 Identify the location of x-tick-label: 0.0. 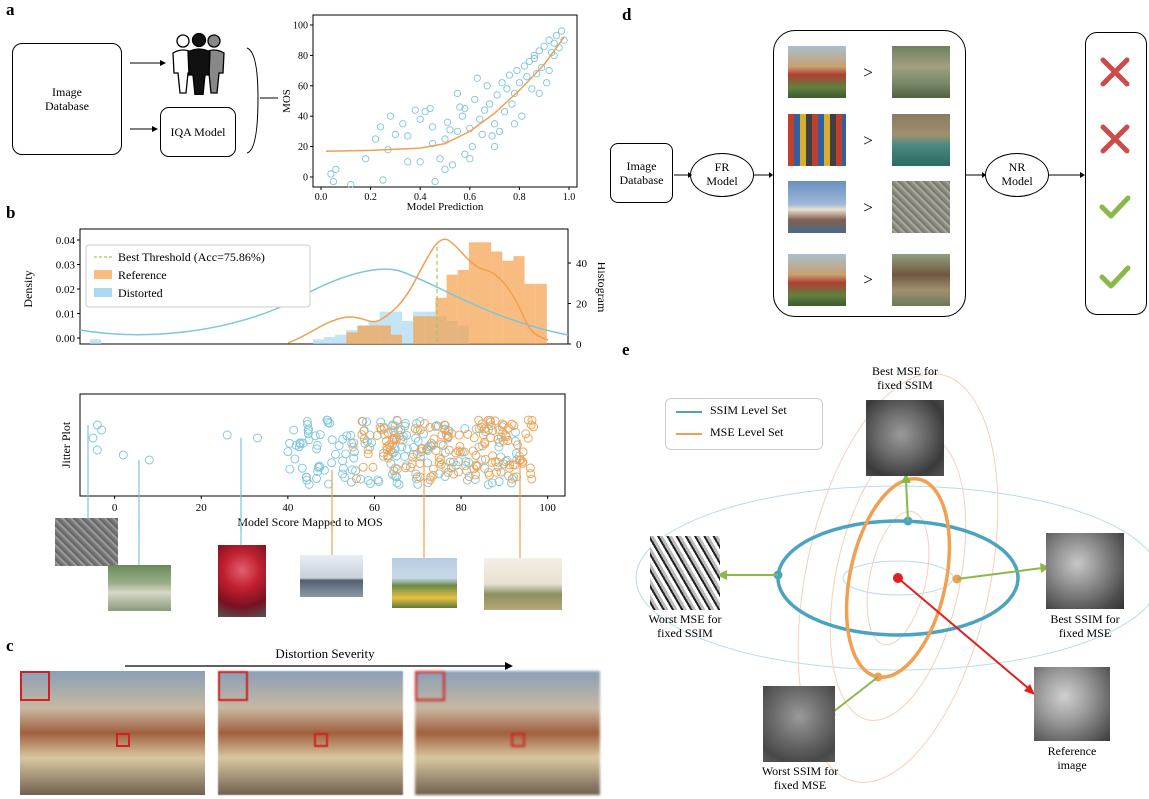
(321, 197).